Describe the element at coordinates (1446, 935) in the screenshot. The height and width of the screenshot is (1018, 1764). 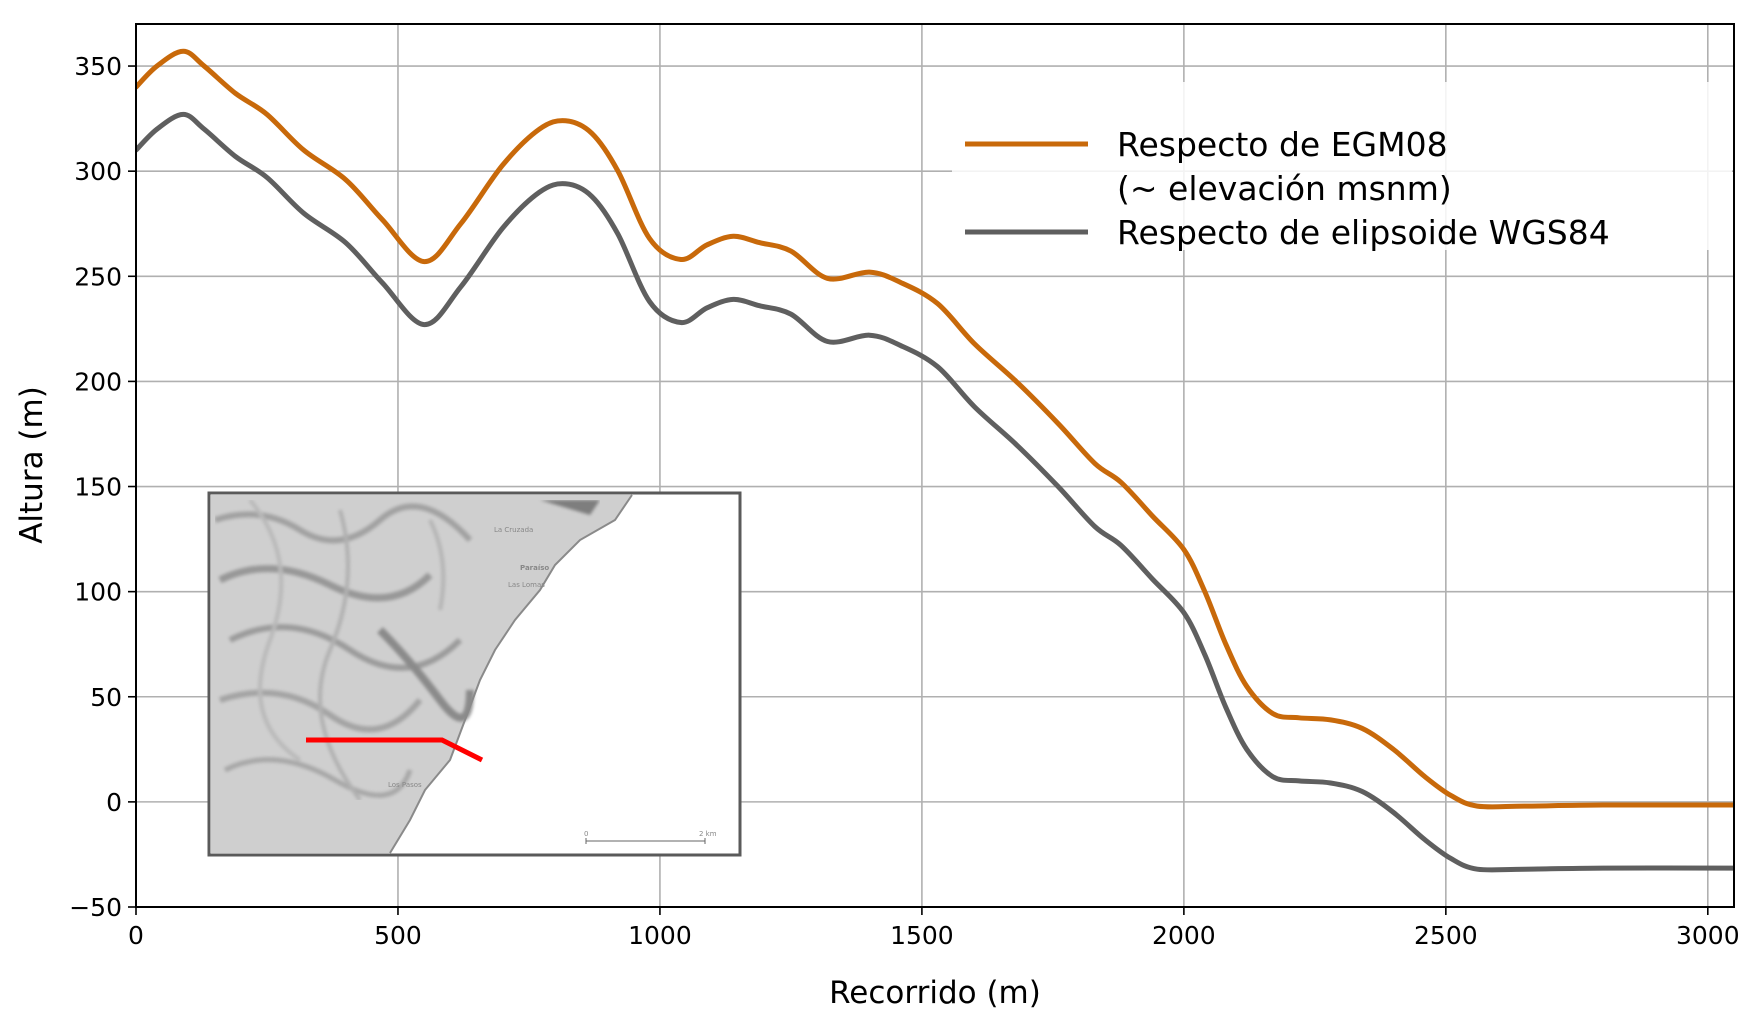
I see `x-tick-label: 2500` at that location.